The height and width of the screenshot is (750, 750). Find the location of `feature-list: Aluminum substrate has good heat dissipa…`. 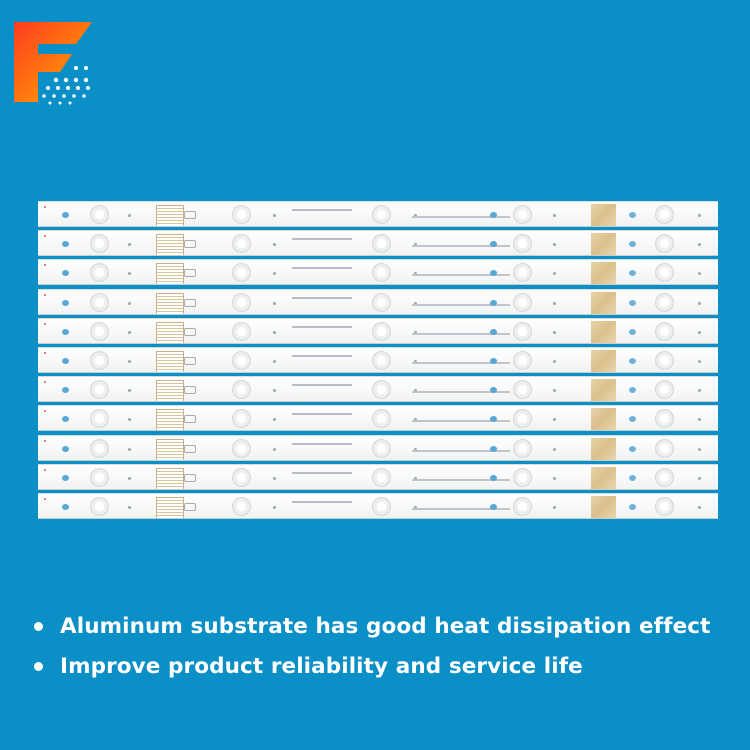

feature-list: Aluminum substrate has good heat dissipa… is located at coordinates (380, 646).